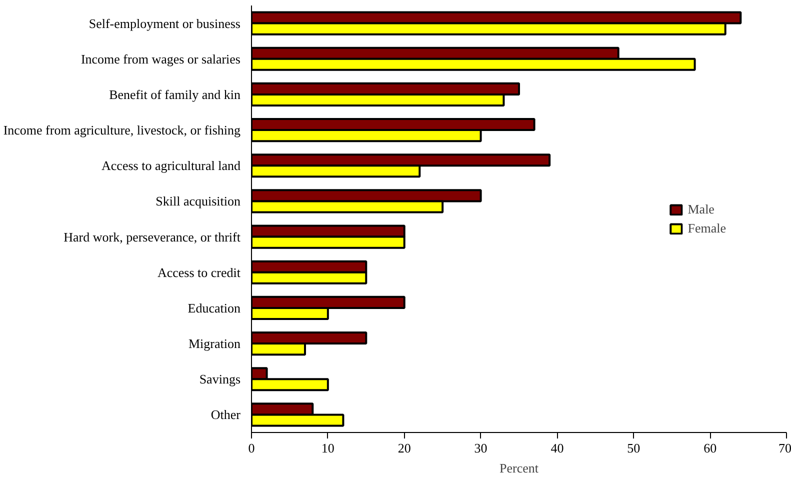 The height and width of the screenshot is (478, 791). I want to click on legend-label: Male, so click(701, 209).